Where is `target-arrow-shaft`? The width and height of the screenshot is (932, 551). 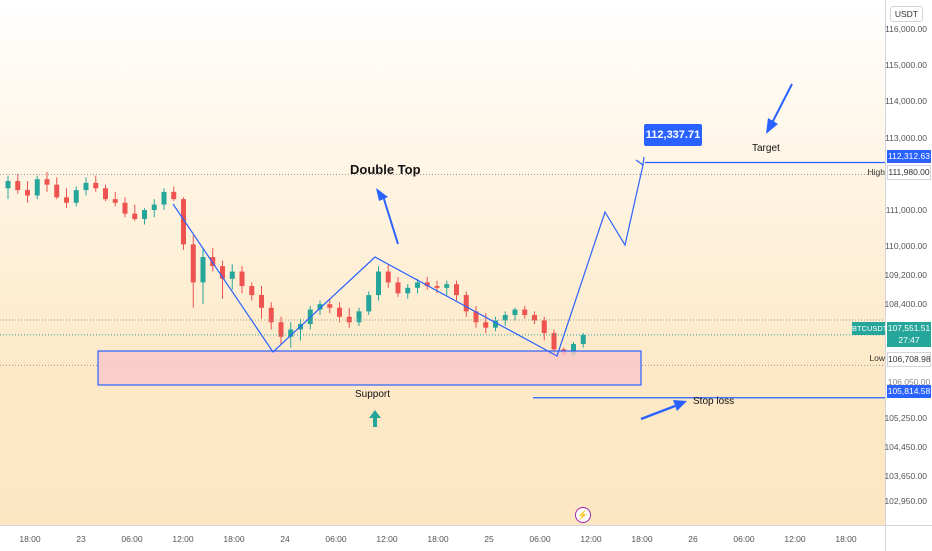 target-arrow-shaft is located at coordinates (782, 103).